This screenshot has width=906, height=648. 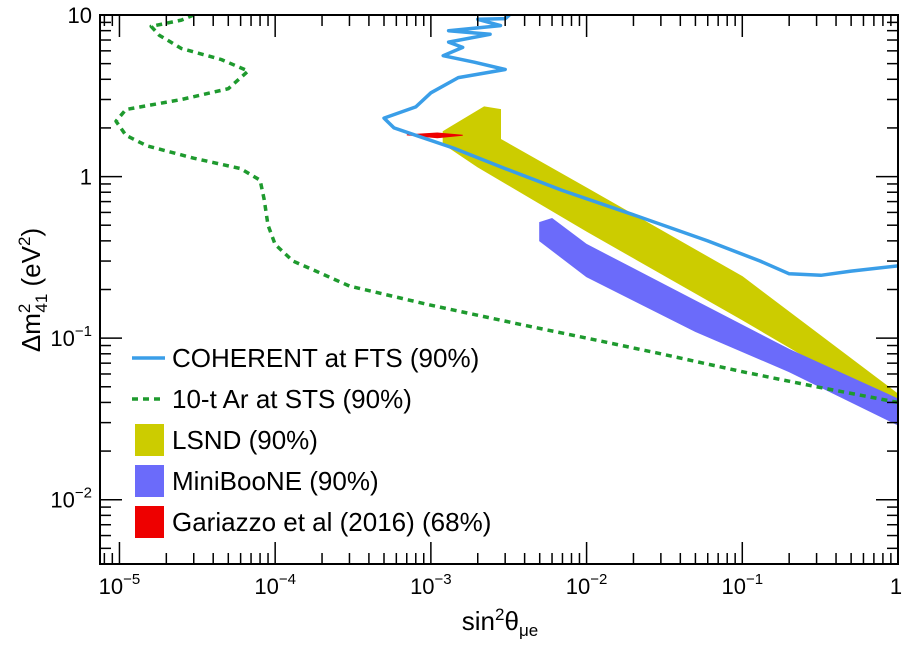 What do you see at coordinates (275, 585) in the screenshot?
I see `x-tick-label: 10⁻⁴` at bounding box center [275, 585].